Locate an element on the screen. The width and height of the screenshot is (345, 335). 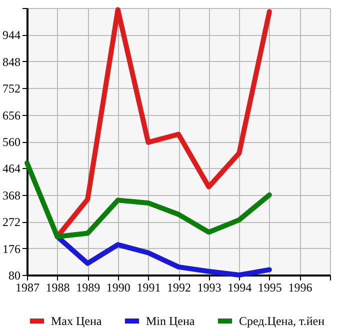
legend-label: Min Цена is located at coordinates (171, 321).